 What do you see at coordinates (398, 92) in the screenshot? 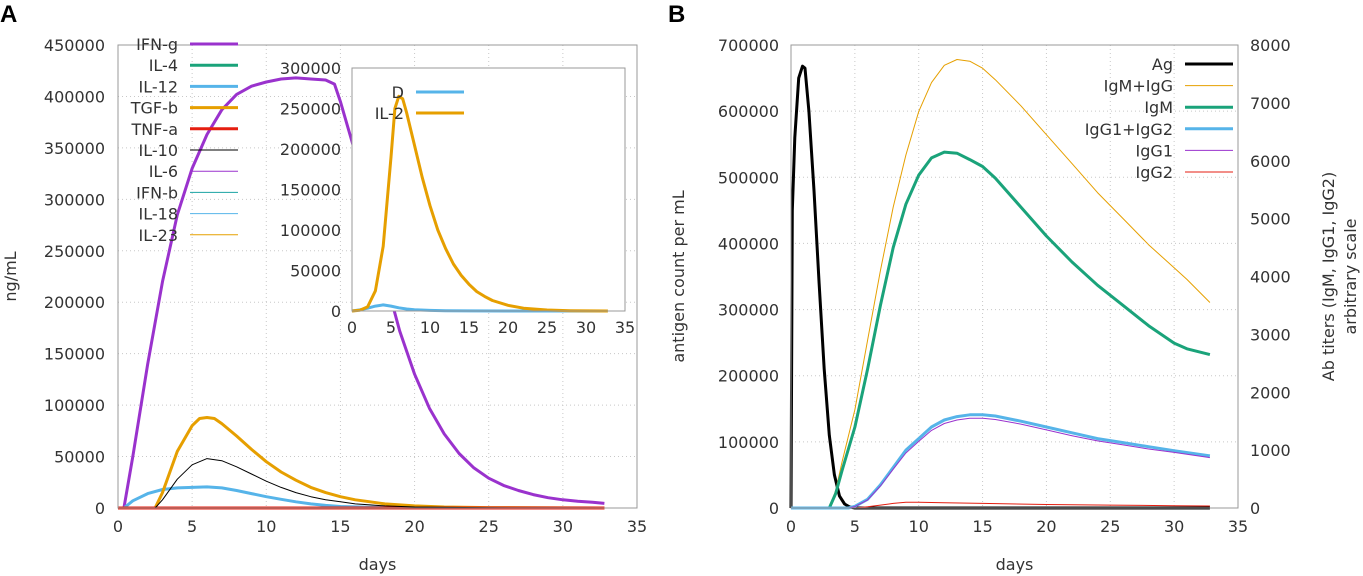
I see `inset-legend-label: D` at bounding box center [398, 92].